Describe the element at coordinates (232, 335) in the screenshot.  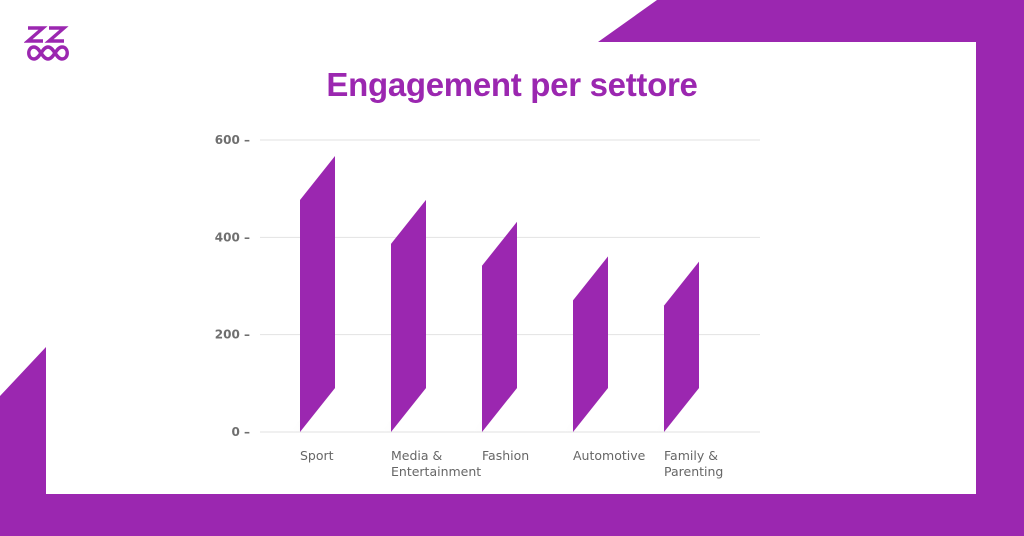
I see `y-tick-label: 200 –` at that location.